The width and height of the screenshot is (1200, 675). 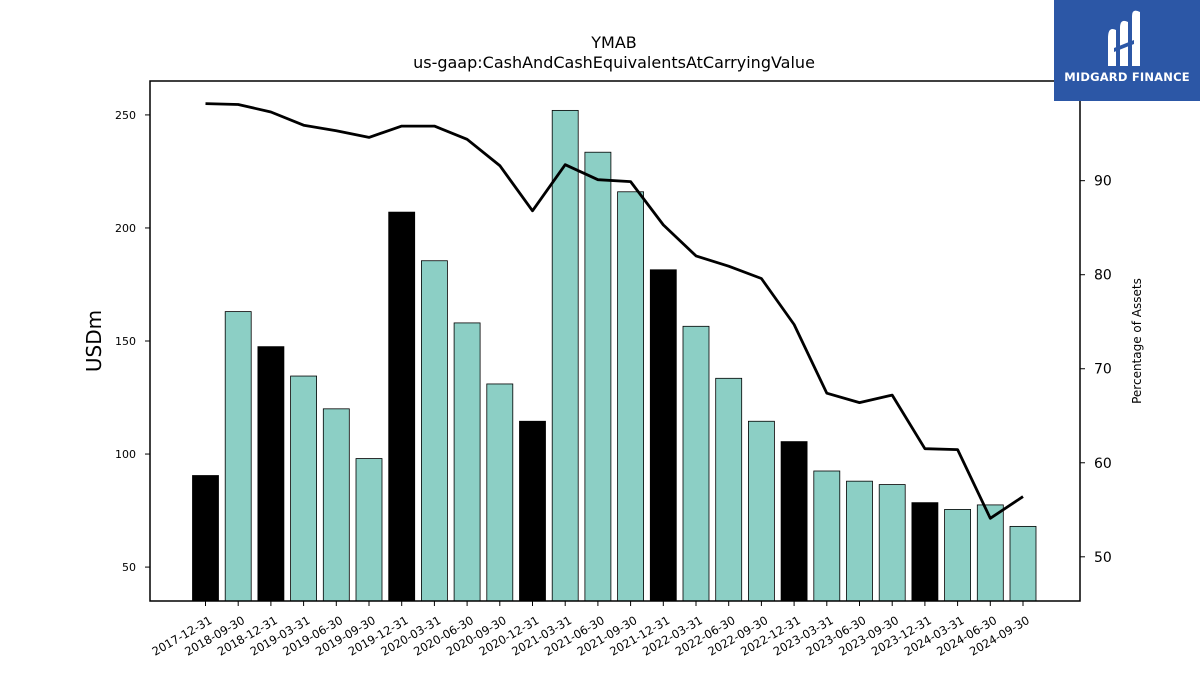 I want to click on midgard-finance-logo: MIDGARD FINANCE, so click(x=1127, y=50).